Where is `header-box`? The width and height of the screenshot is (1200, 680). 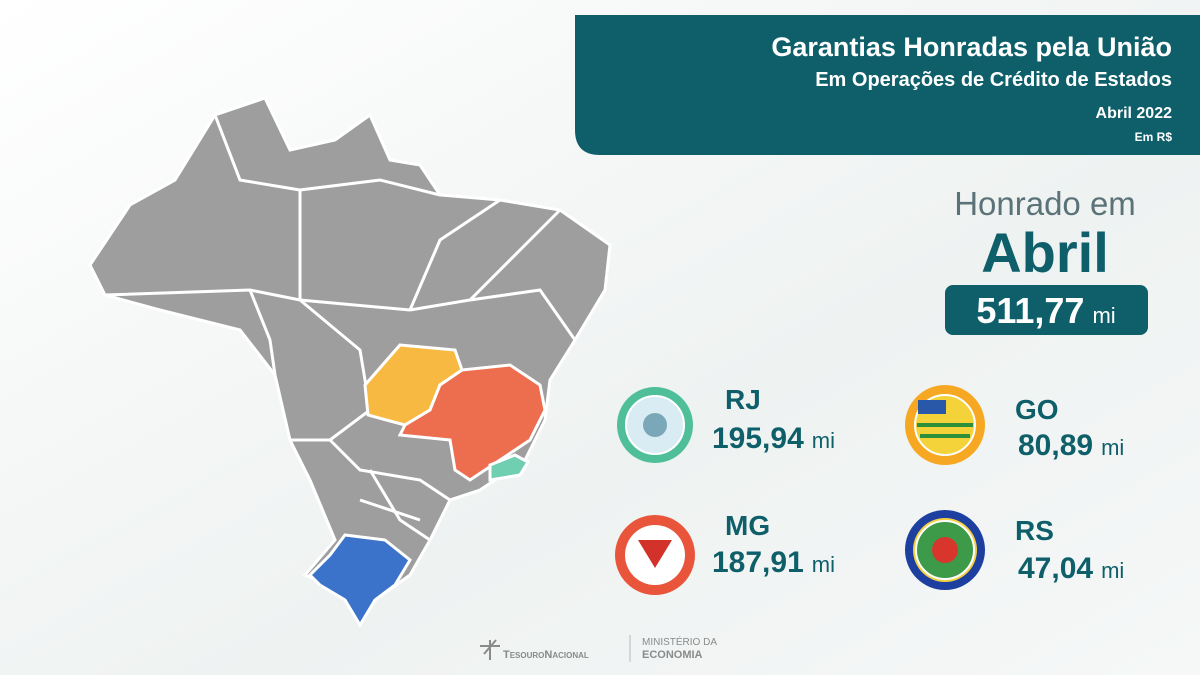 header-box is located at coordinates (887, 85).